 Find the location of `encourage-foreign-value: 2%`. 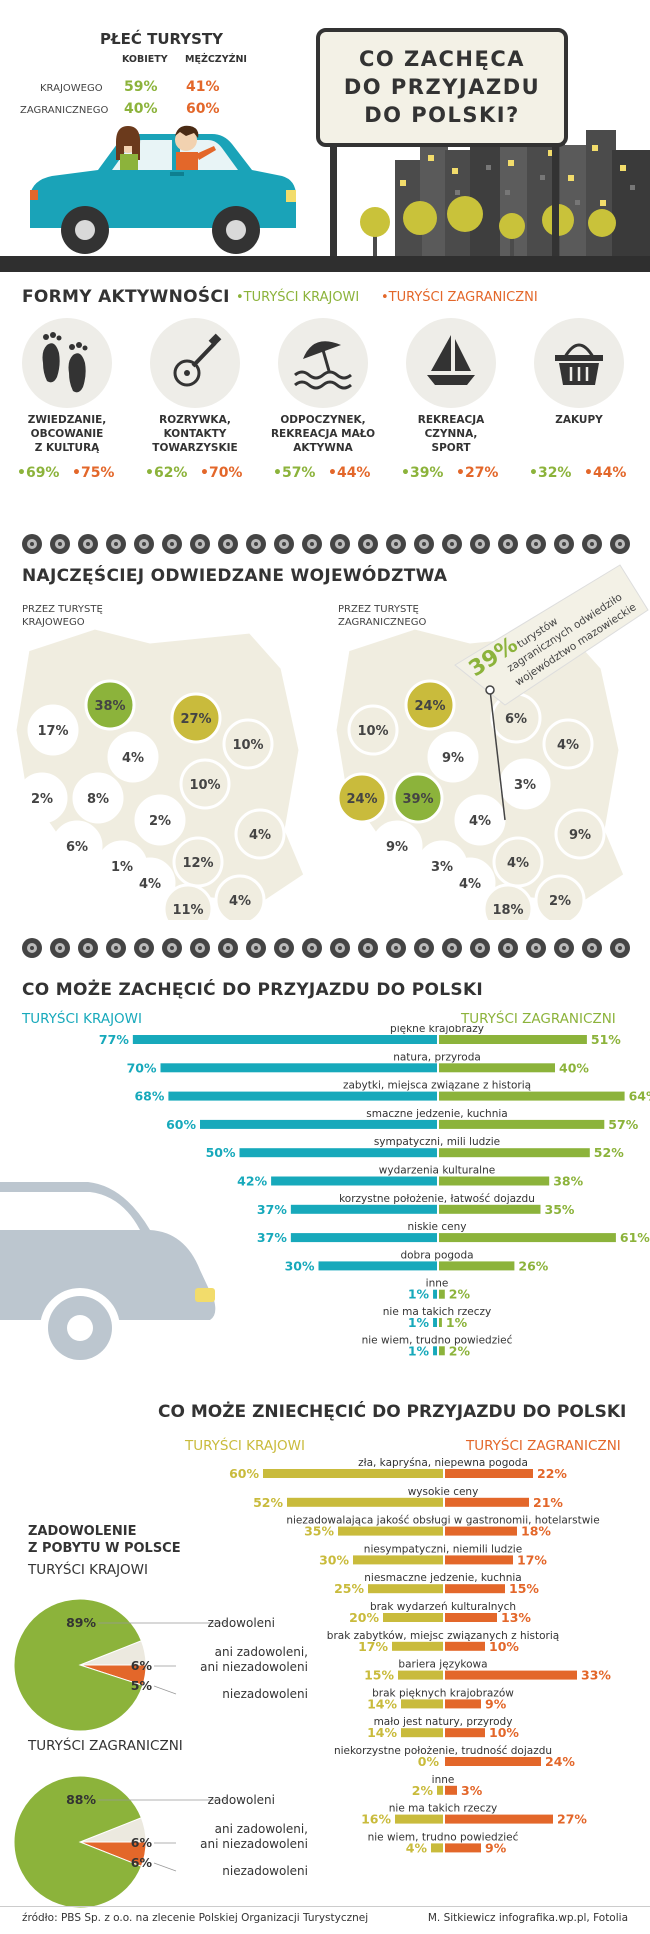

encourage-foreign-value: 2% is located at coordinates (460, 1294).